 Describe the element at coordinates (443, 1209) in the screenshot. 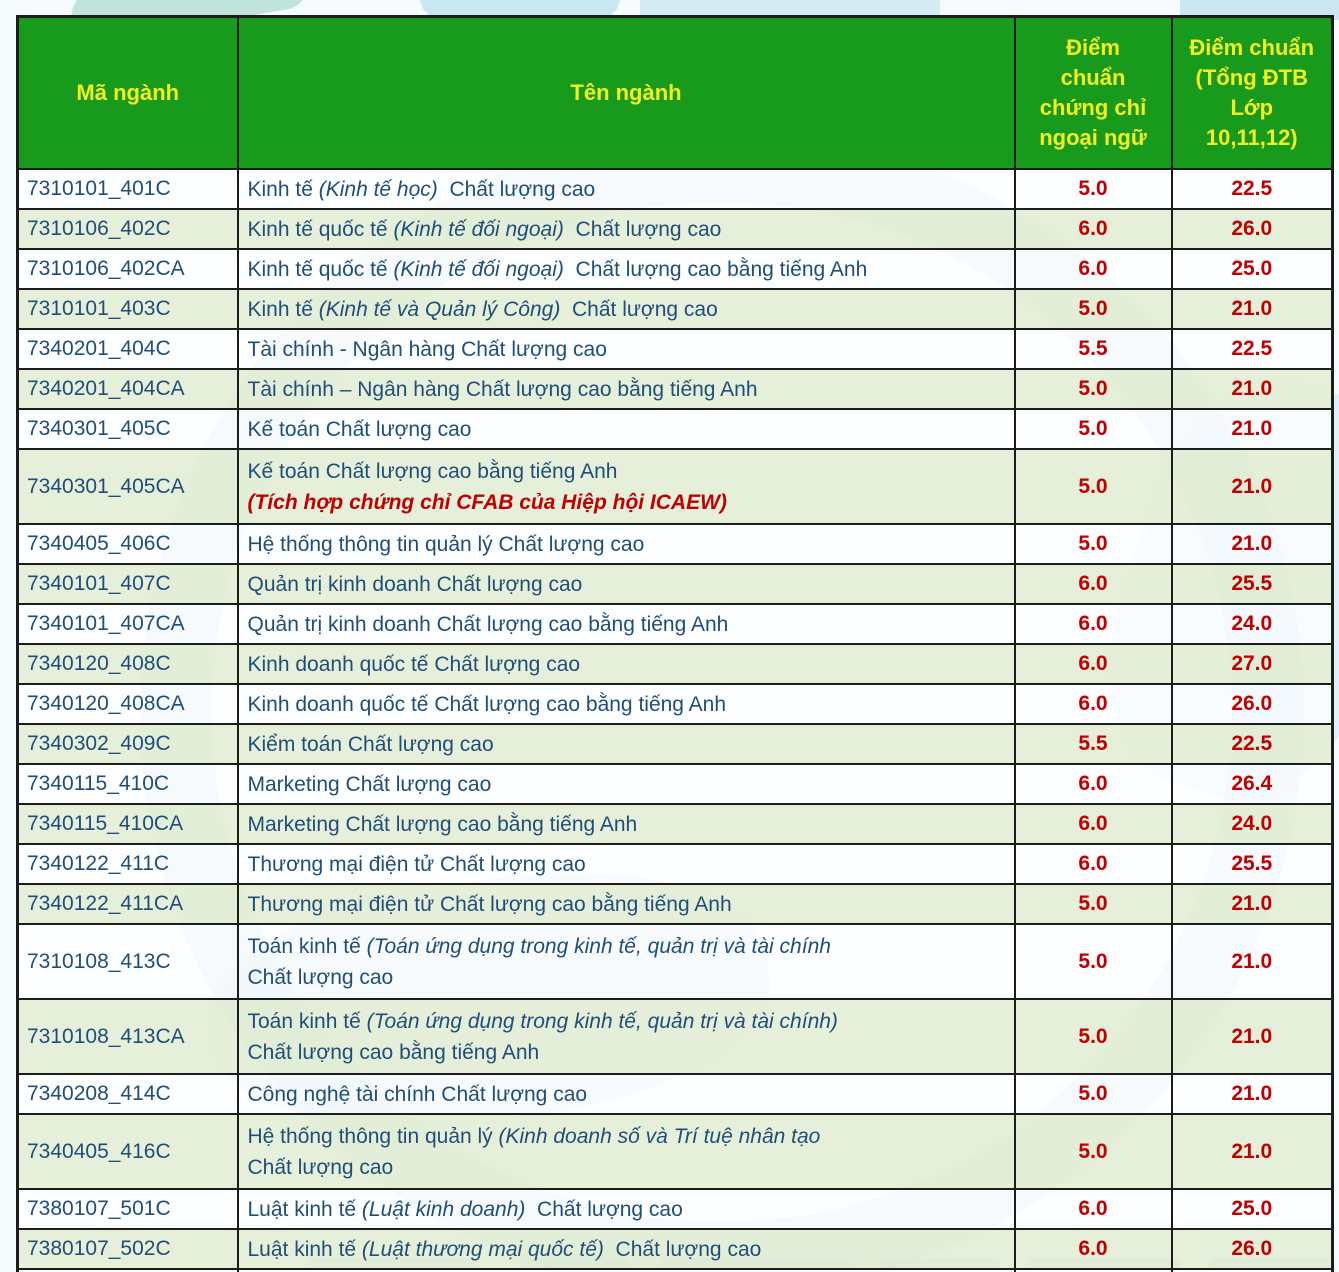

I see `name-segment: (Luật kinh doanh)` at that location.